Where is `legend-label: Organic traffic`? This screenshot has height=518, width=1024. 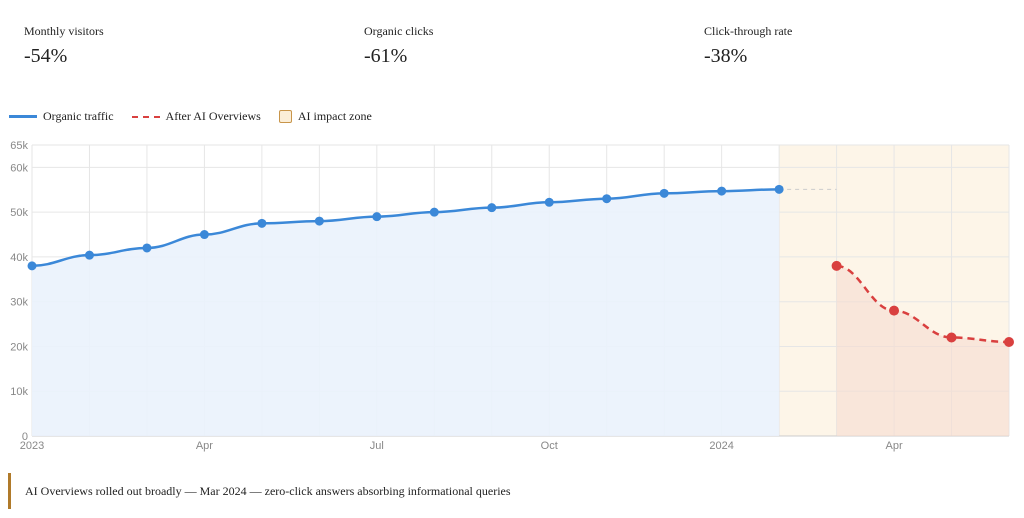 legend-label: Organic traffic is located at coordinates (78, 116).